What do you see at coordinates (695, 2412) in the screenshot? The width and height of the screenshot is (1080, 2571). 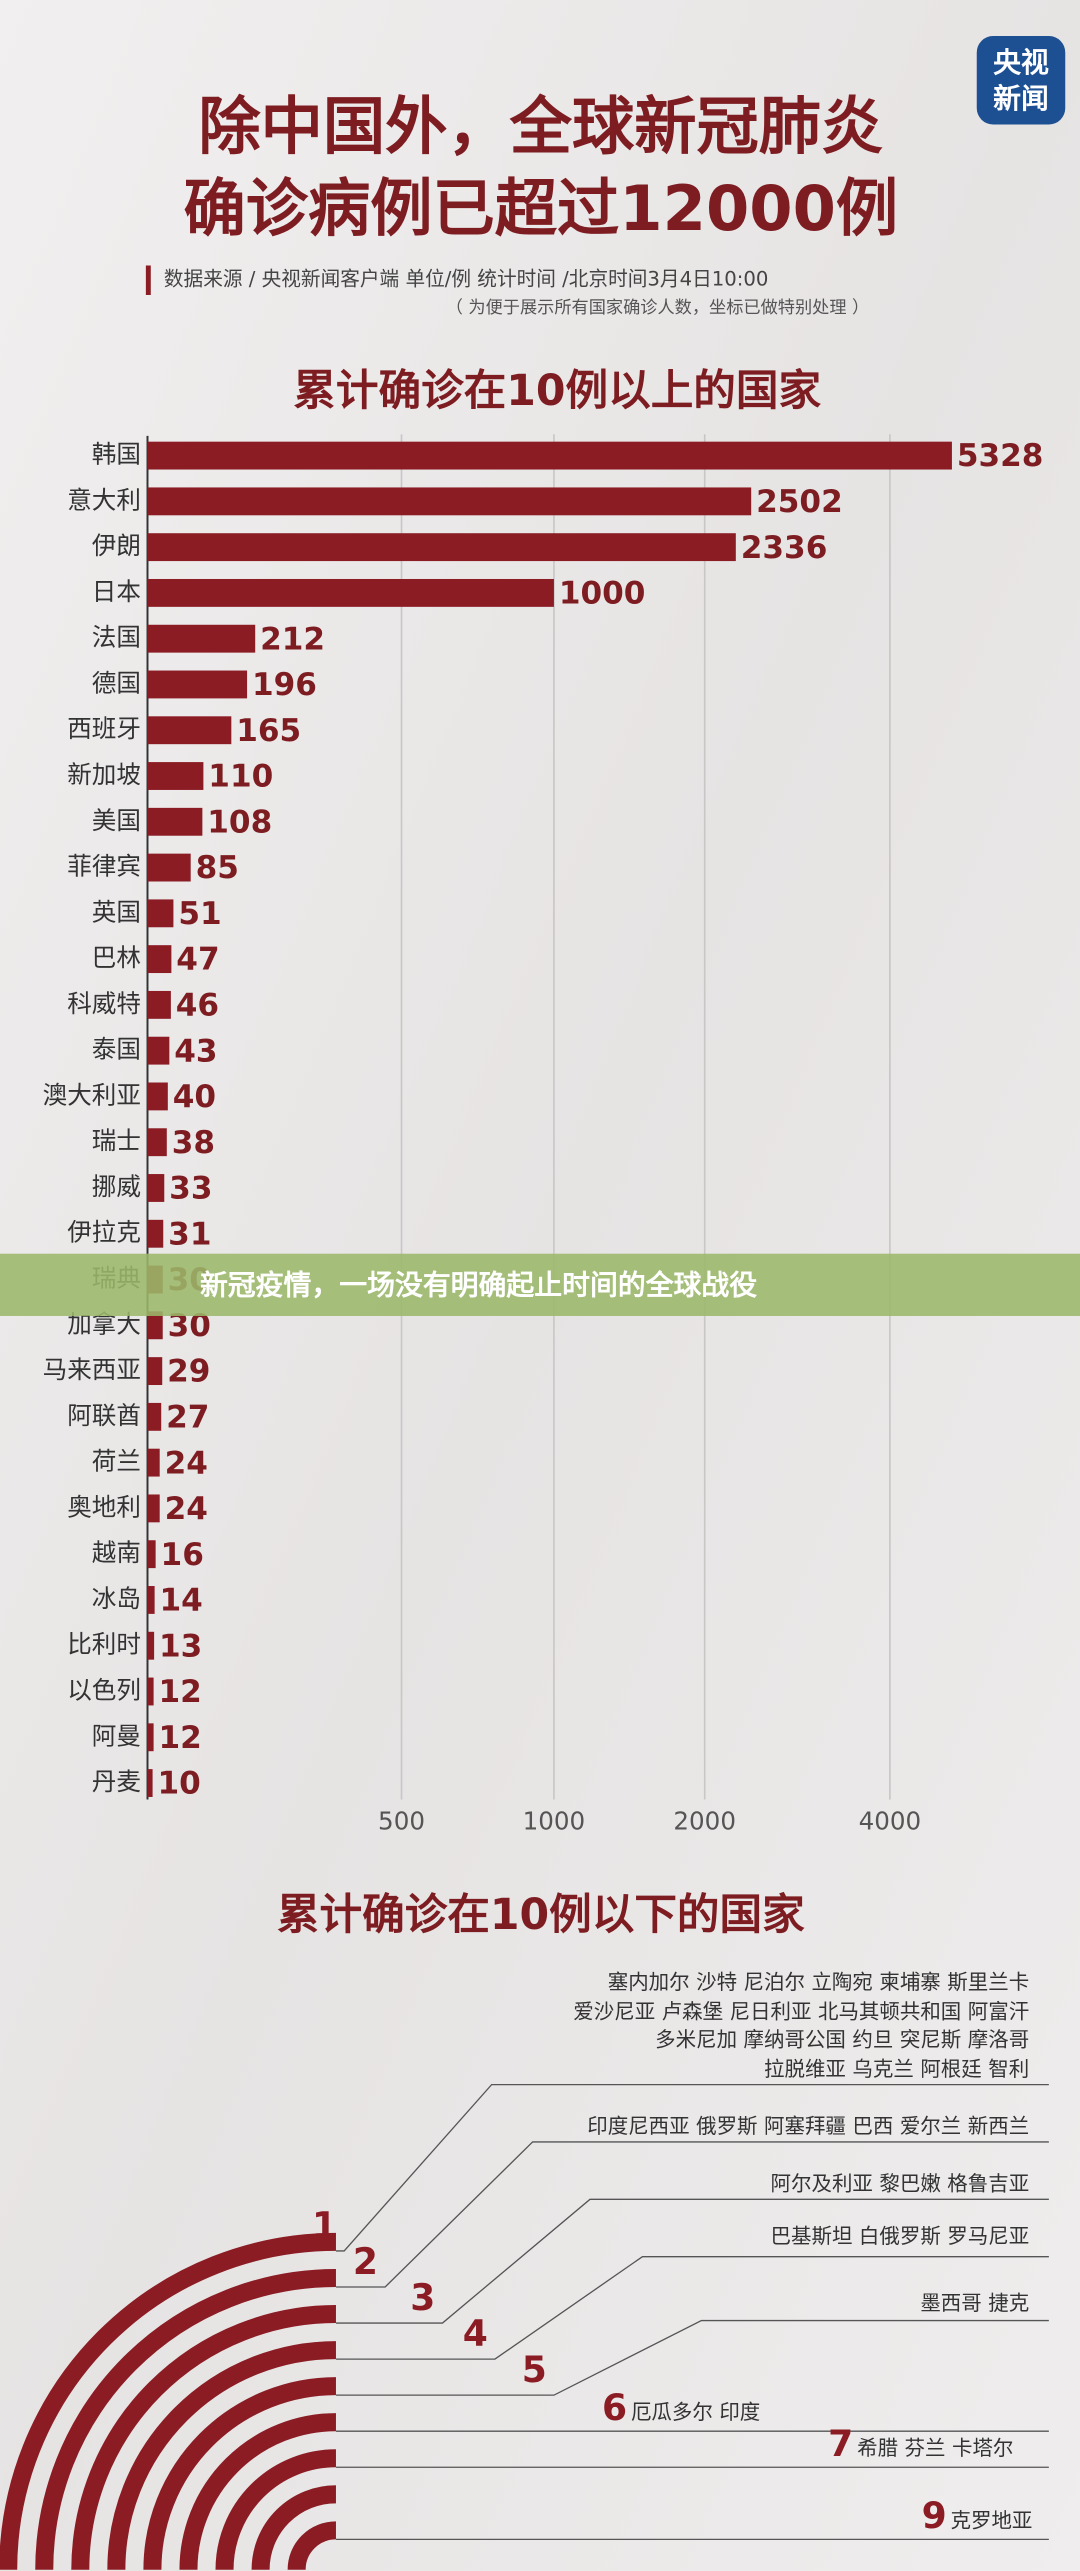 I see `group-countries: 厄瓜多尔 印度` at bounding box center [695, 2412].